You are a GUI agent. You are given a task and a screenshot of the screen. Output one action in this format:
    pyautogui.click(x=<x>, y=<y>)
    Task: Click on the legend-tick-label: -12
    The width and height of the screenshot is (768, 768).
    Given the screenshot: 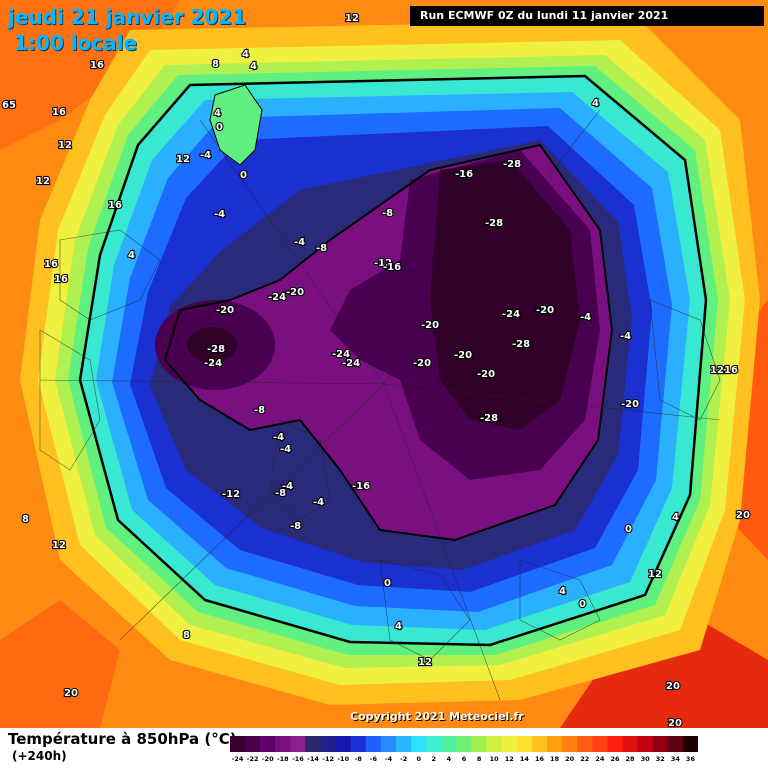 What is the action you would take?
    pyautogui.click(x=328, y=759)
    